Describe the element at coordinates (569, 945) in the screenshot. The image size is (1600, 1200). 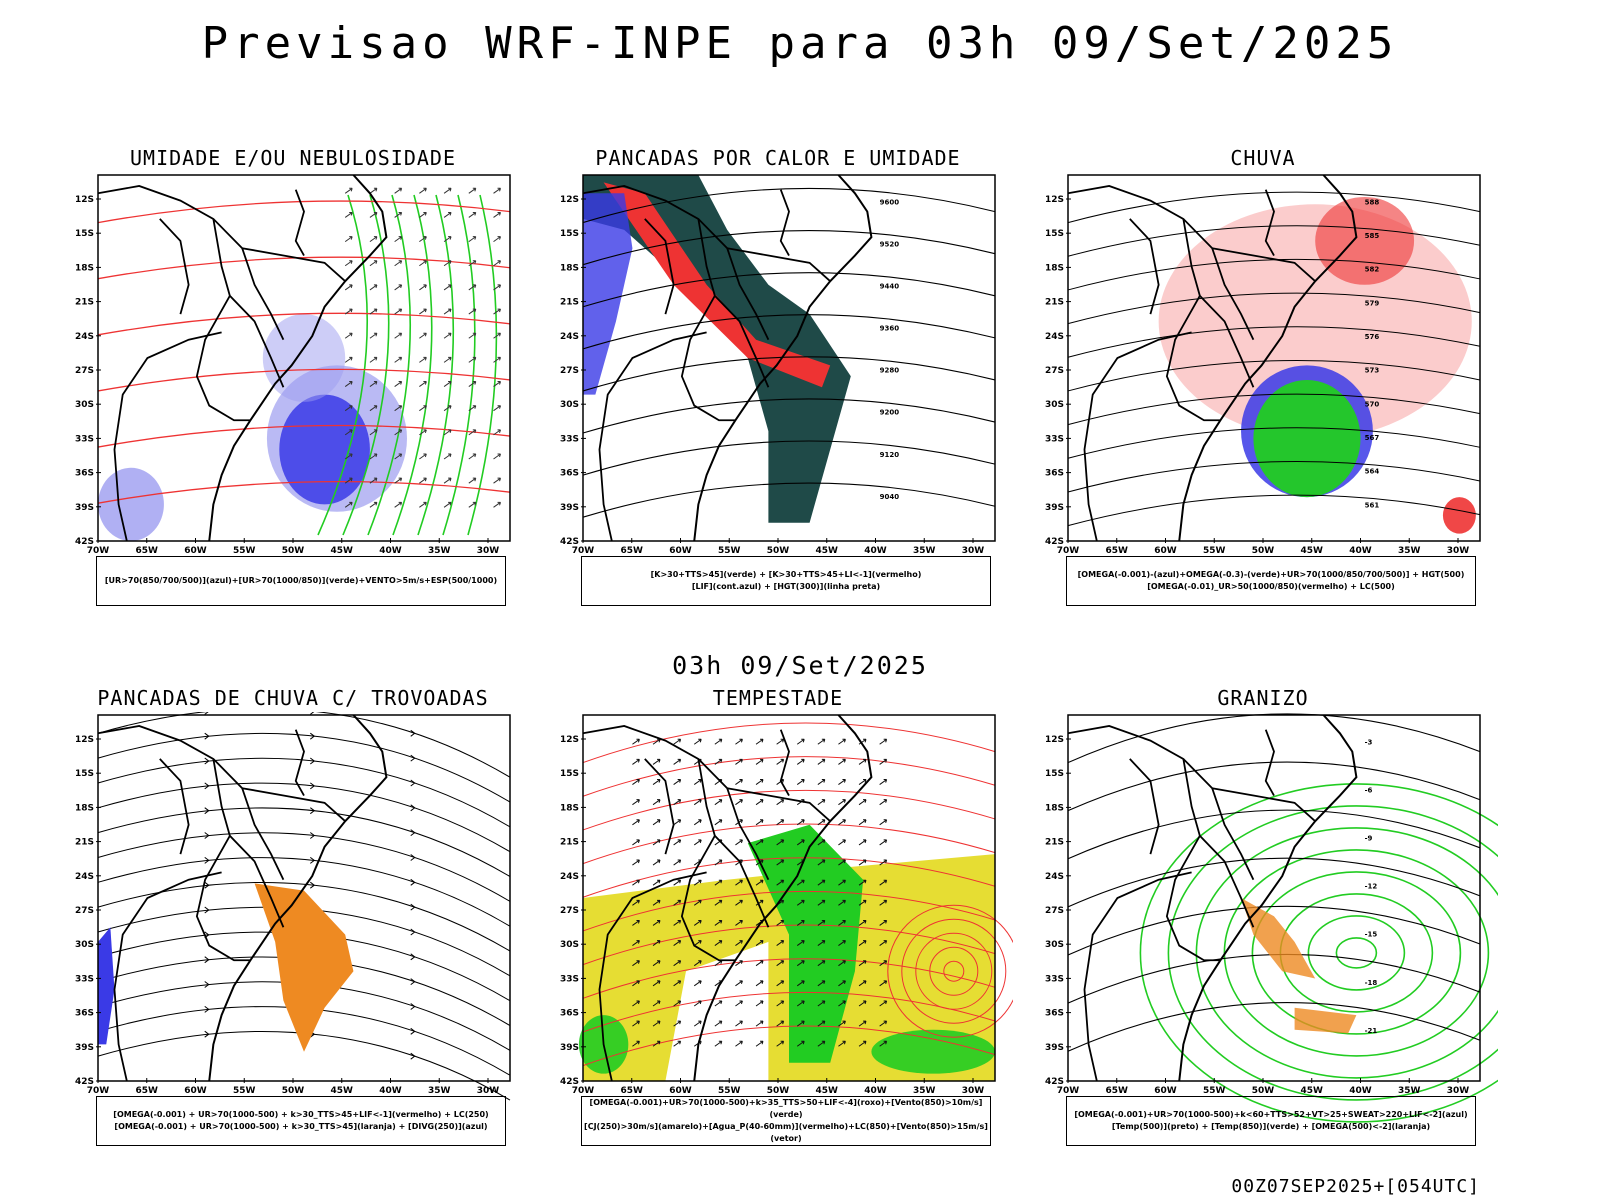
I see `lat-label: 30S` at that location.